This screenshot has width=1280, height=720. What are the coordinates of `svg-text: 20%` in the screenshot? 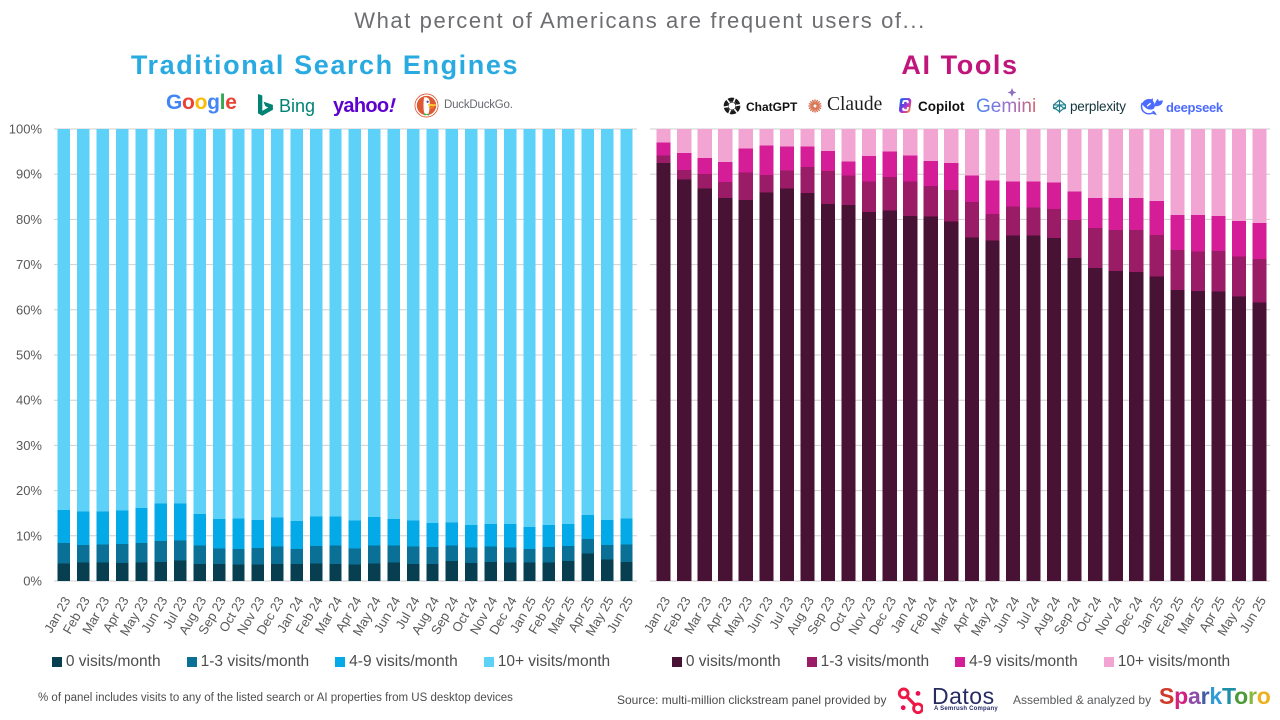 It's located at (29, 490).